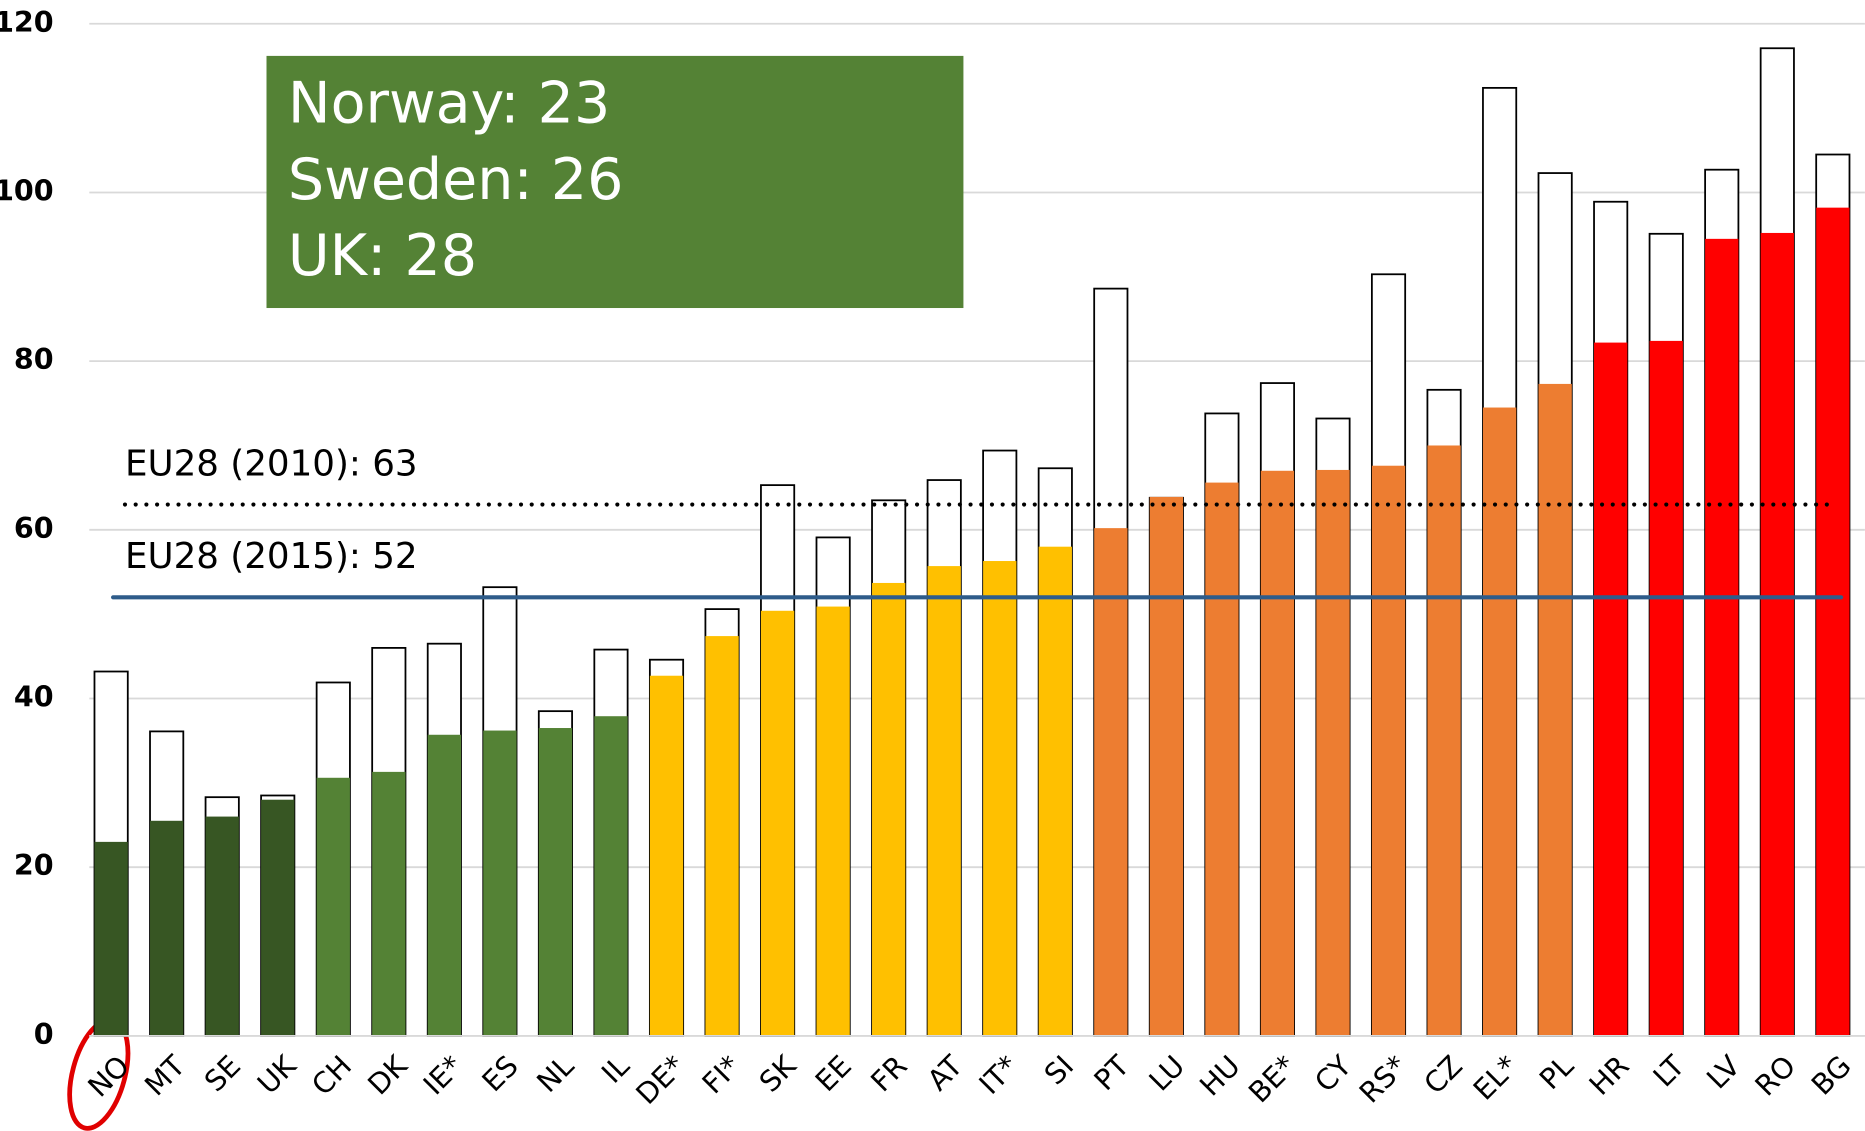 Image resolution: width=1865 pixels, height=1131 pixels. What do you see at coordinates (1167, 1073) in the screenshot?
I see `x-tick-label: LU` at bounding box center [1167, 1073].